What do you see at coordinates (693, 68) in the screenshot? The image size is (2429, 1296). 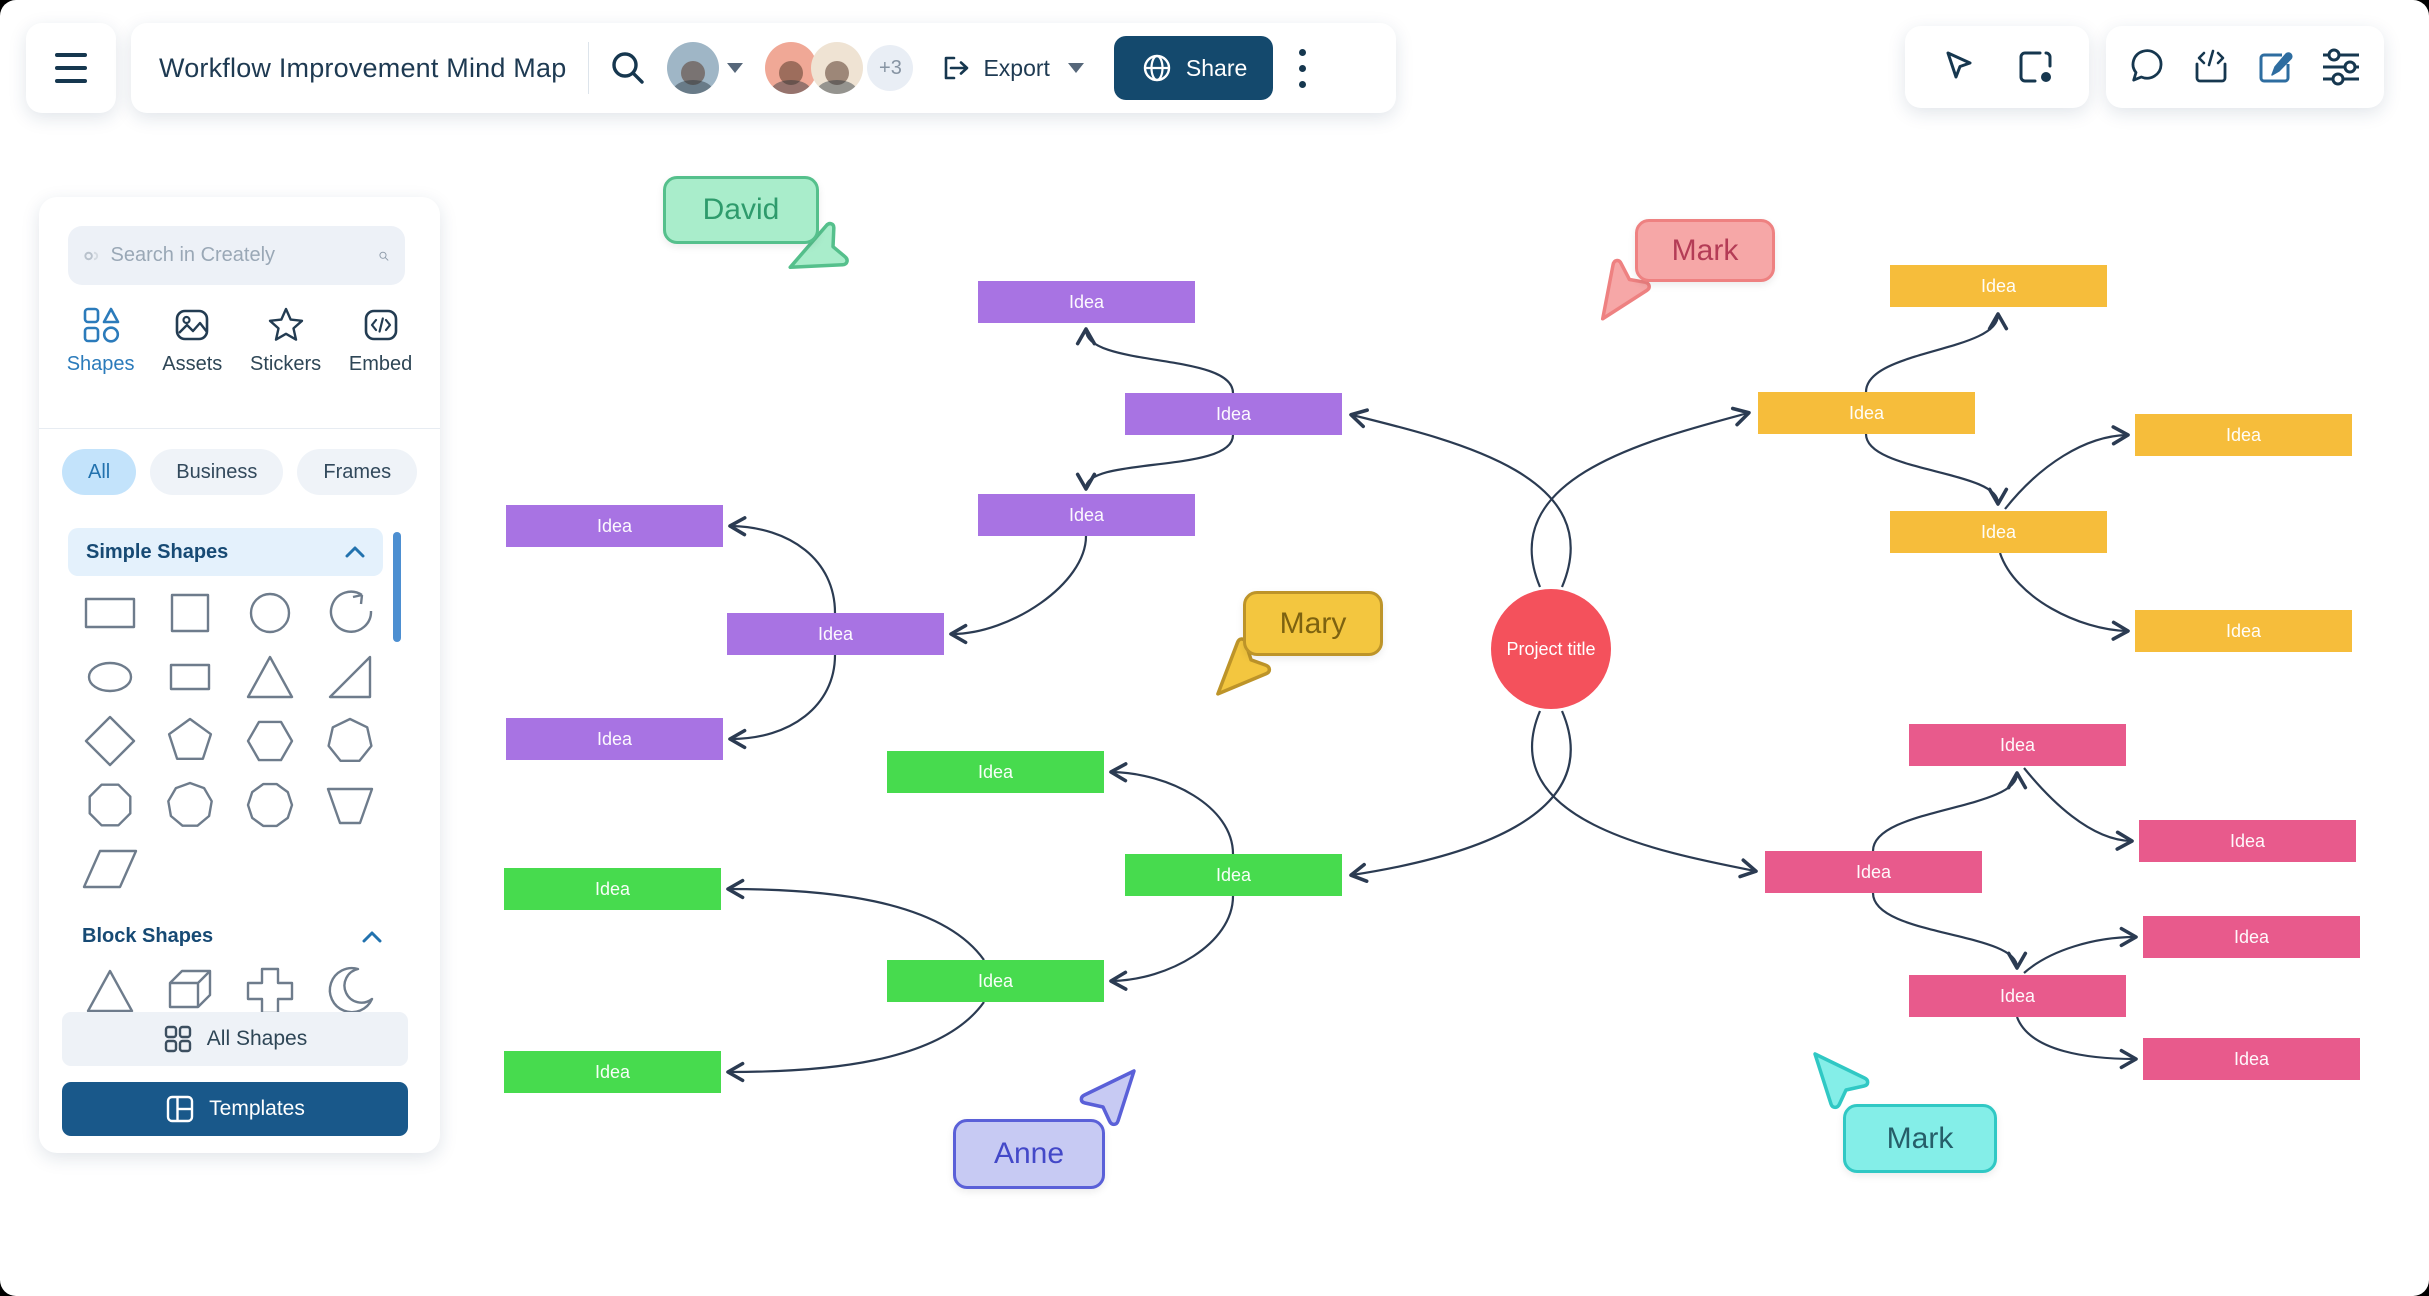 I see `user-avatar` at bounding box center [693, 68].